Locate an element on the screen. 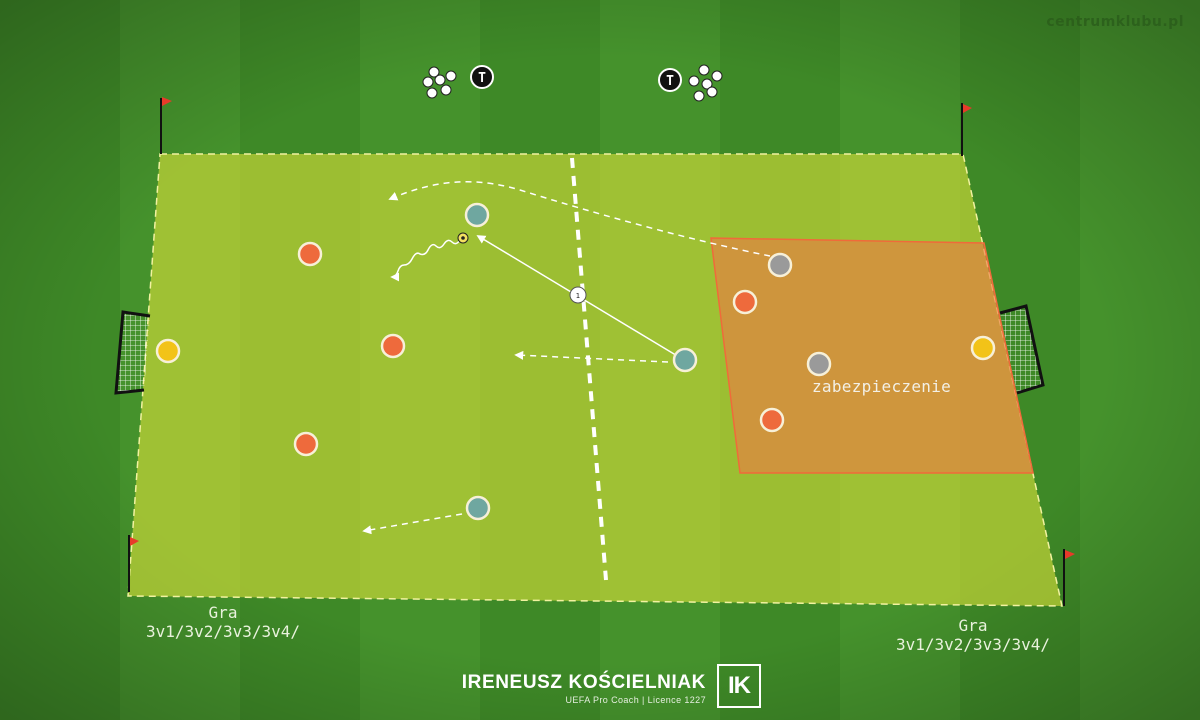 This screenshot has width=1200, height=720. trainer-right: T is located at coordinates (670, 80).